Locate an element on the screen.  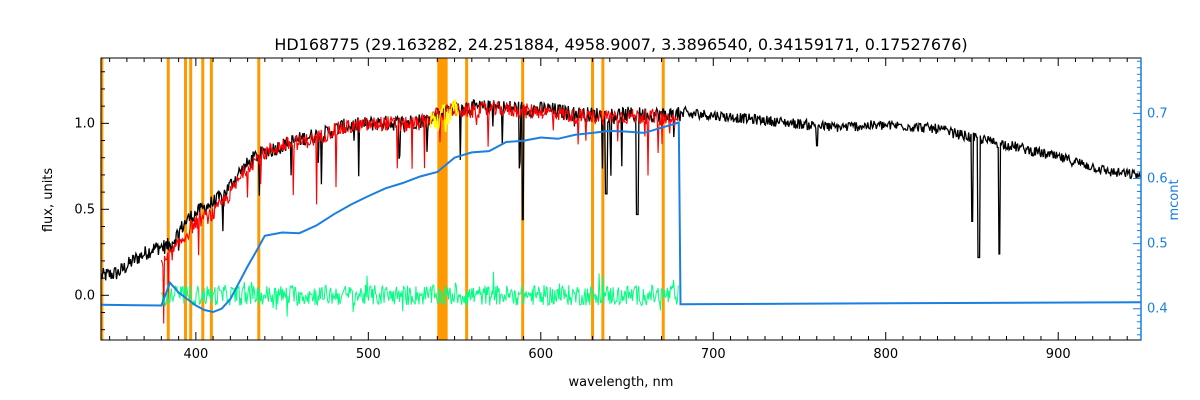
y-tick-label: 0.5 is located at coordinates (84, 209).